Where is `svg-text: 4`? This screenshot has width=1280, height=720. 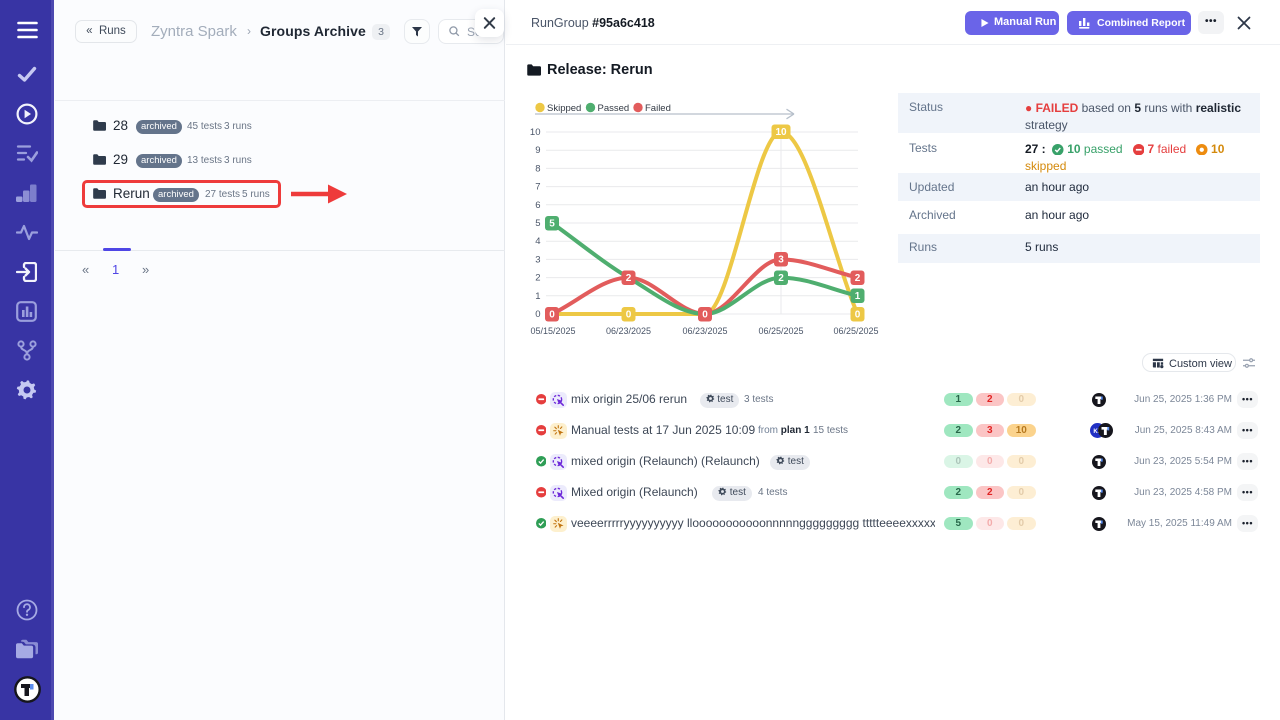
svg-text: 4 is located at coordinates (537, 241).